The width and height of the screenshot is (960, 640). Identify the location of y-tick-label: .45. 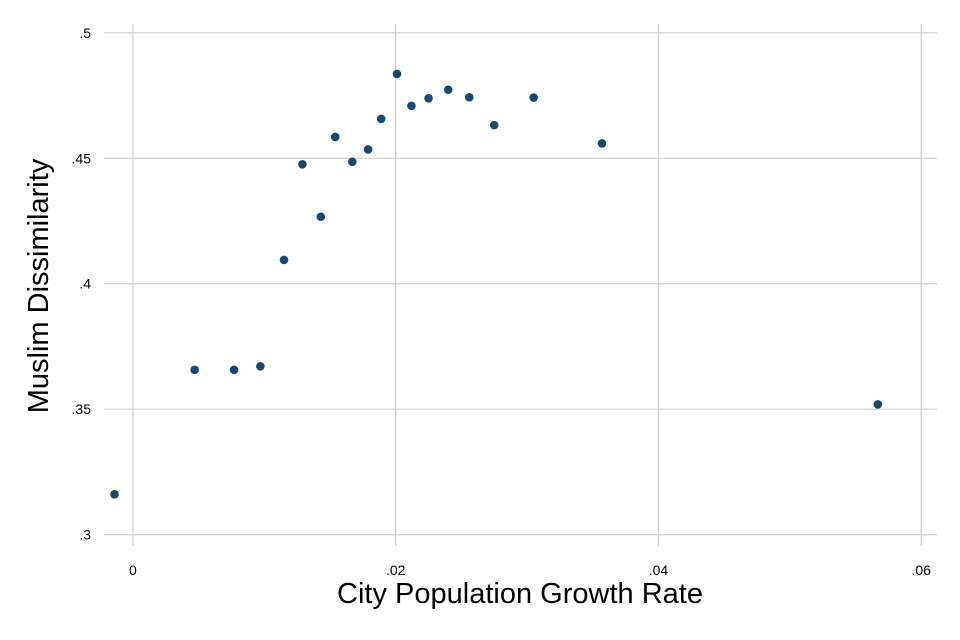
(82, 158).